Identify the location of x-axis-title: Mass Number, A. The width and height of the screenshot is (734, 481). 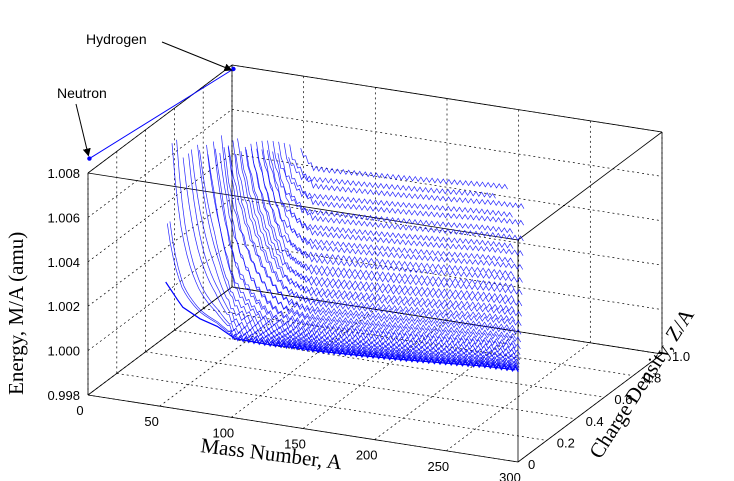
(271, 453).